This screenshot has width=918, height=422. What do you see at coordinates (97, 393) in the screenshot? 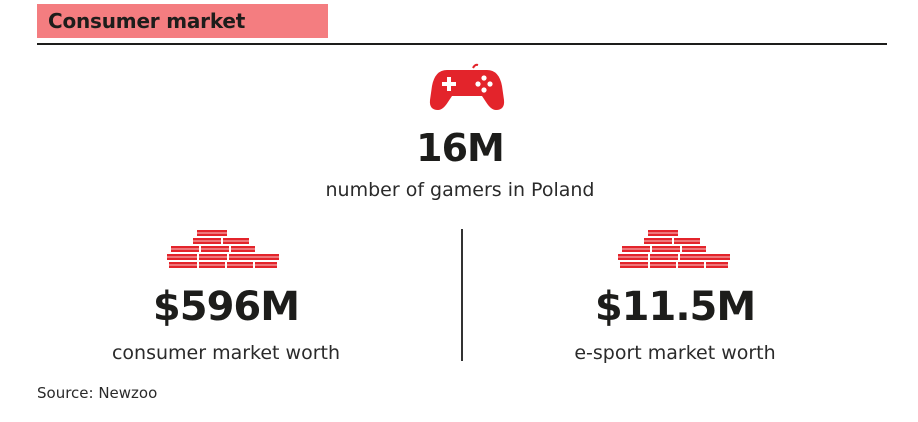
I see `source-note: Source: Newzoo` at bounding box center [97, 393].